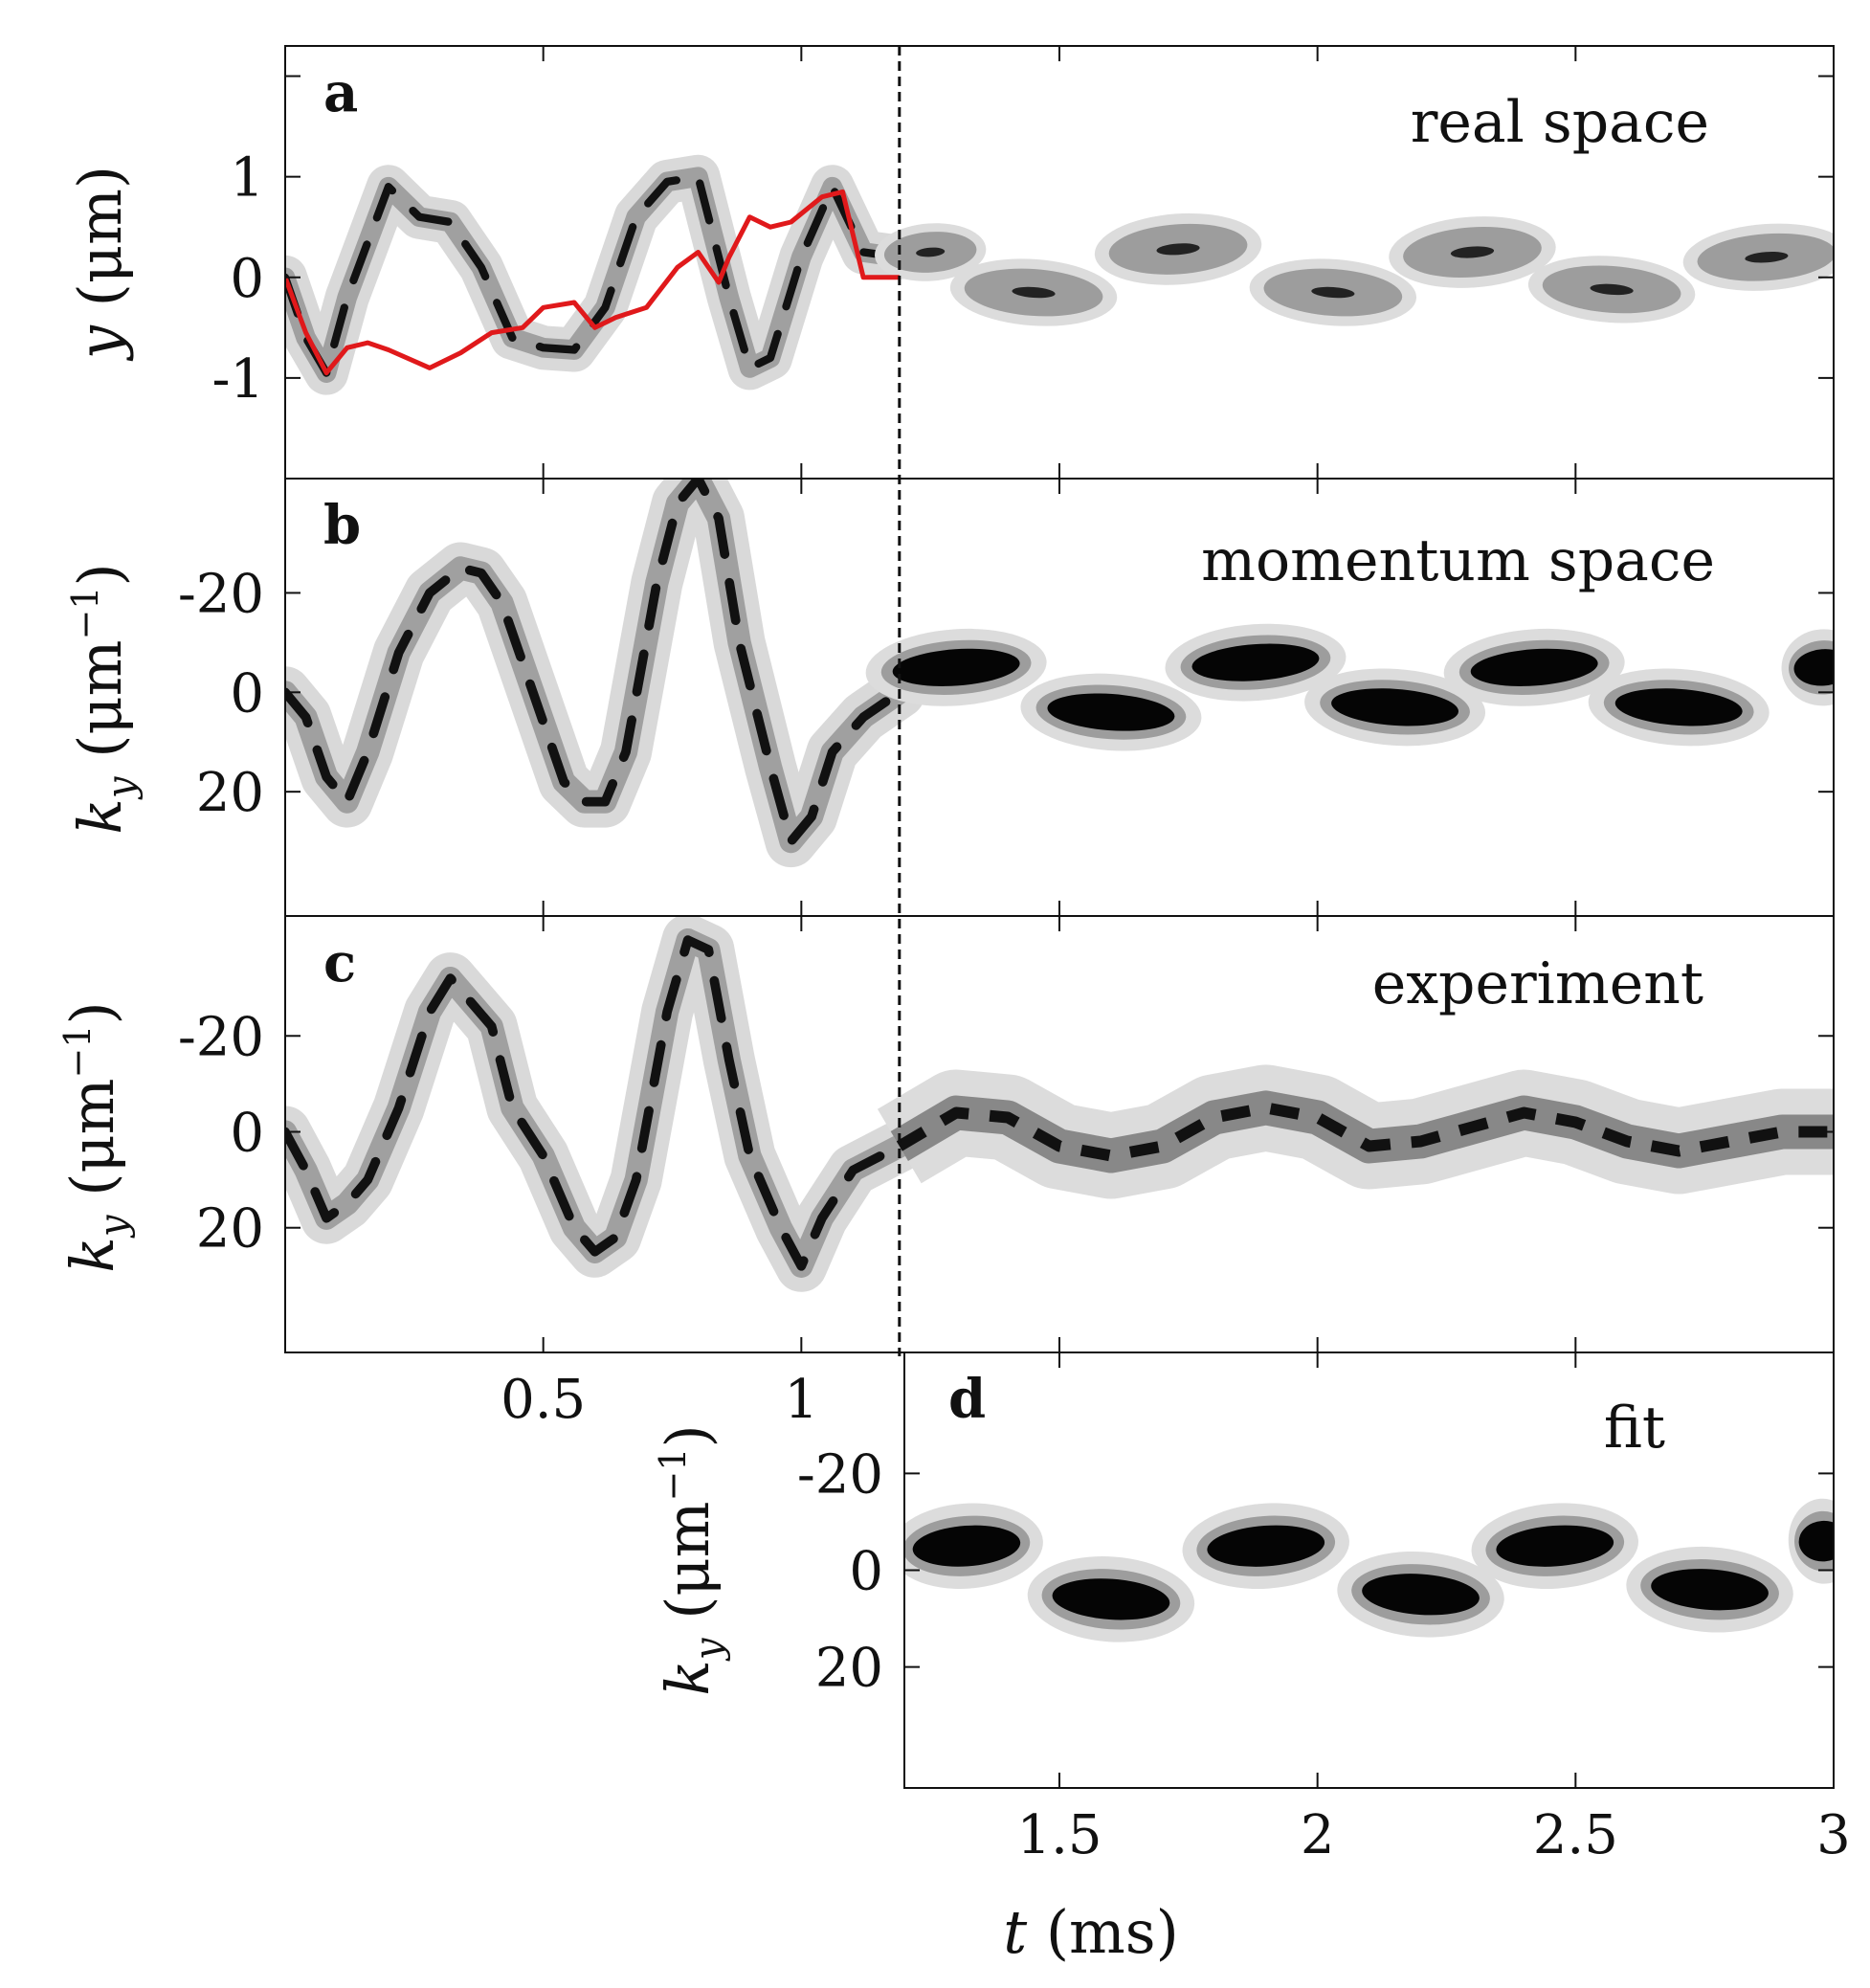  What do you see at coordinates (1091, 1932) in the screenshot?
I see `shared-xlabel: t (ms)` at bounding box center [1091, 1932].